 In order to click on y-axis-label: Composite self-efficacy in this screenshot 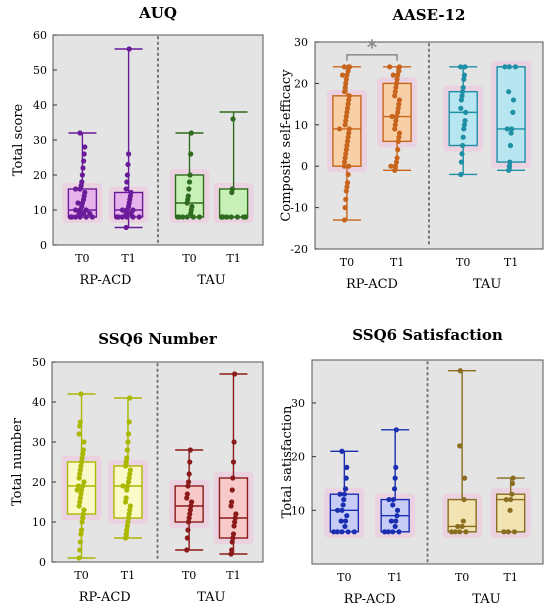, I will do `click(286, 145)`.